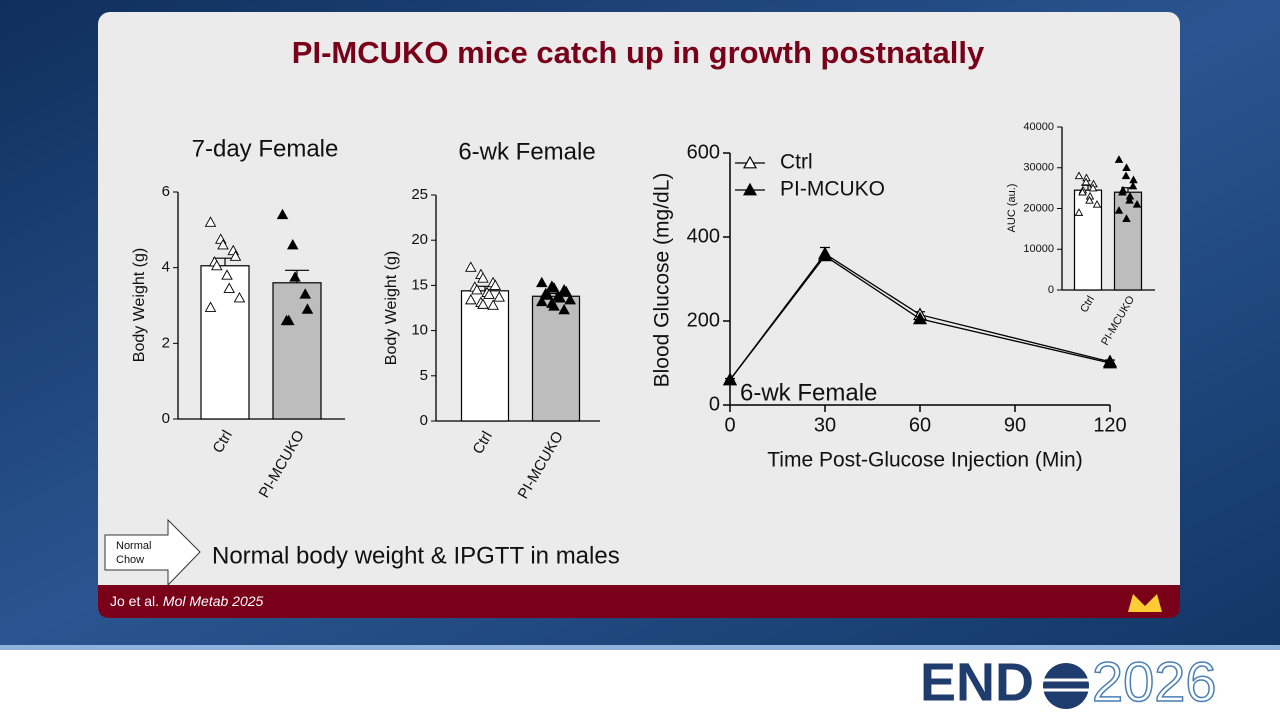 Image resolution: width=1280 pixels, height=720 pixels. I want to click on y-tick-label: 30000, so click(1038, 168).